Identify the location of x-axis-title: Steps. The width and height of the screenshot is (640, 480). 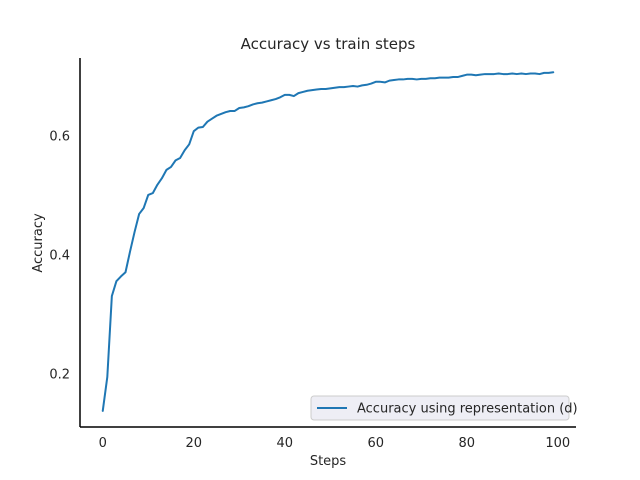
(328, 461).